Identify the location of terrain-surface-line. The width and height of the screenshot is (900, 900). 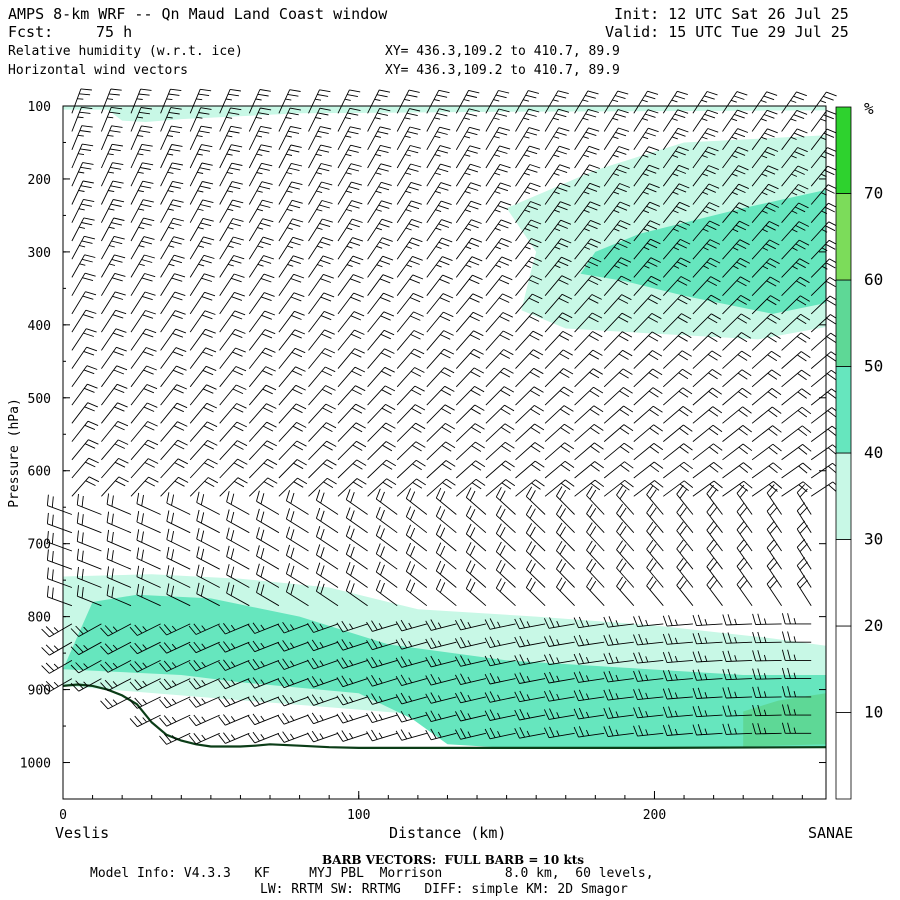
(444, 716).